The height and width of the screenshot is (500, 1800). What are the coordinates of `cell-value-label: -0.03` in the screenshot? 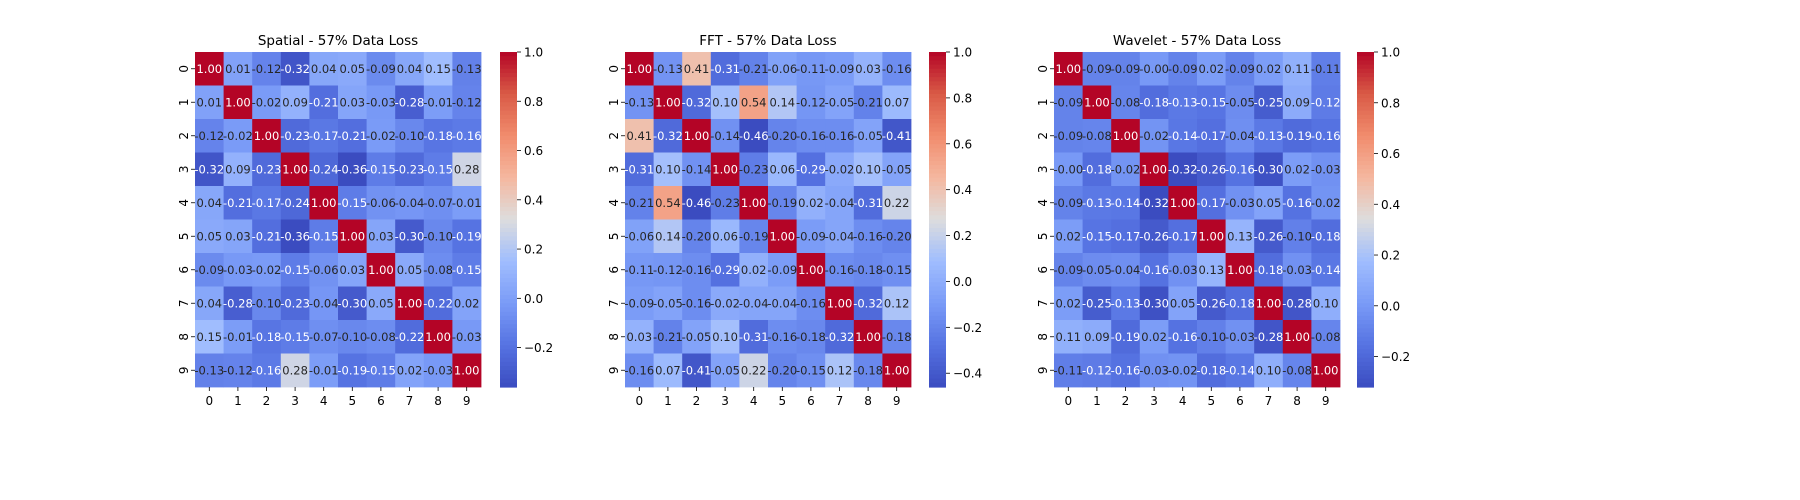 It's located at (238, 270).